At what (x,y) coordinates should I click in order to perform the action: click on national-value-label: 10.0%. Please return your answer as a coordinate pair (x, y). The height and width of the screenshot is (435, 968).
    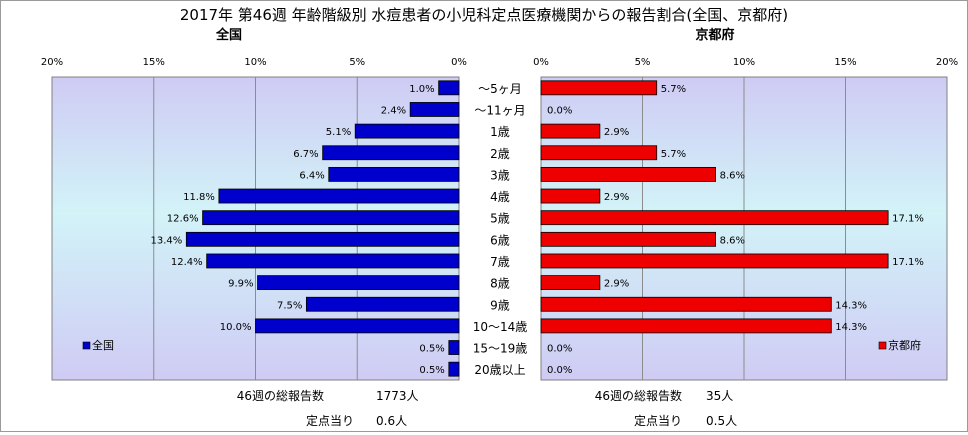
    Looking at the image, I should click on (236, 327).